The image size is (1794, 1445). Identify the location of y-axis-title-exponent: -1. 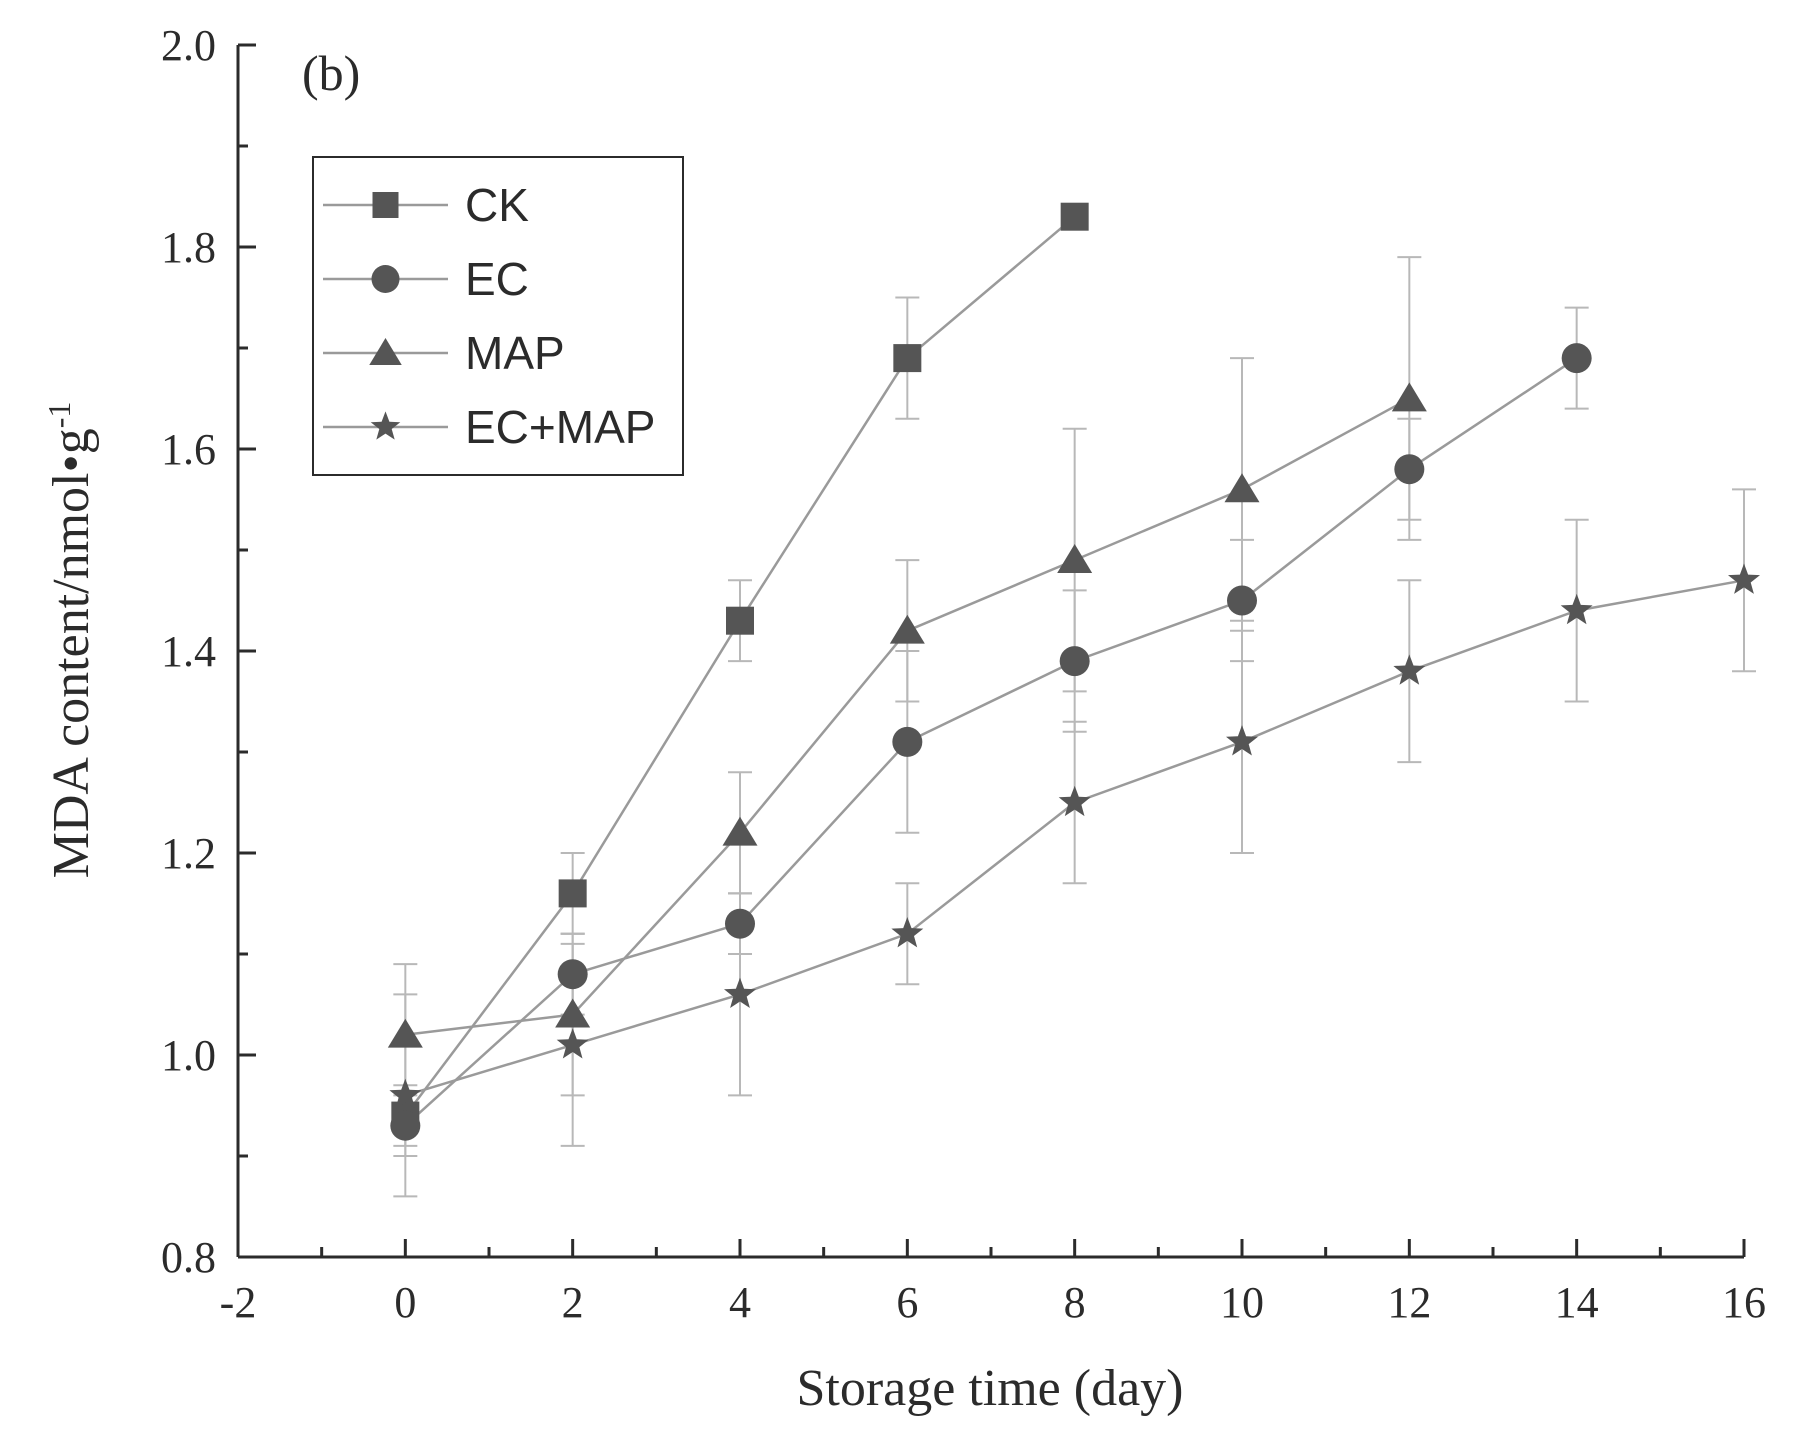
(59, 415).